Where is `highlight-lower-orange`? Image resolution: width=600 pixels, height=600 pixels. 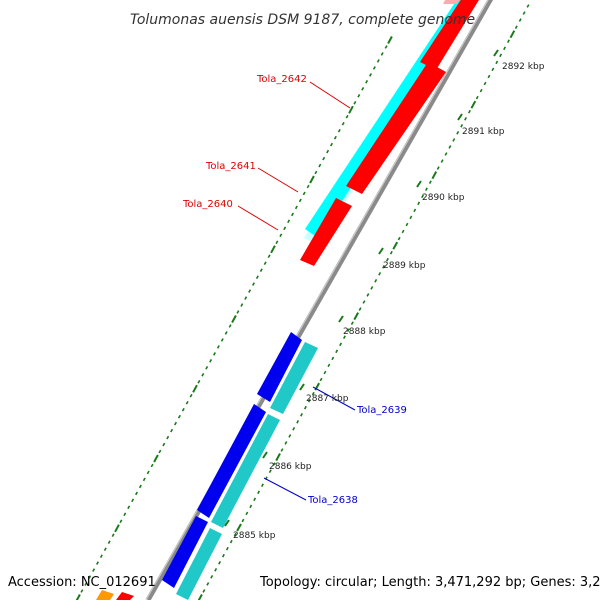 highlight-lower-orange is located at coordinates (105, 595).